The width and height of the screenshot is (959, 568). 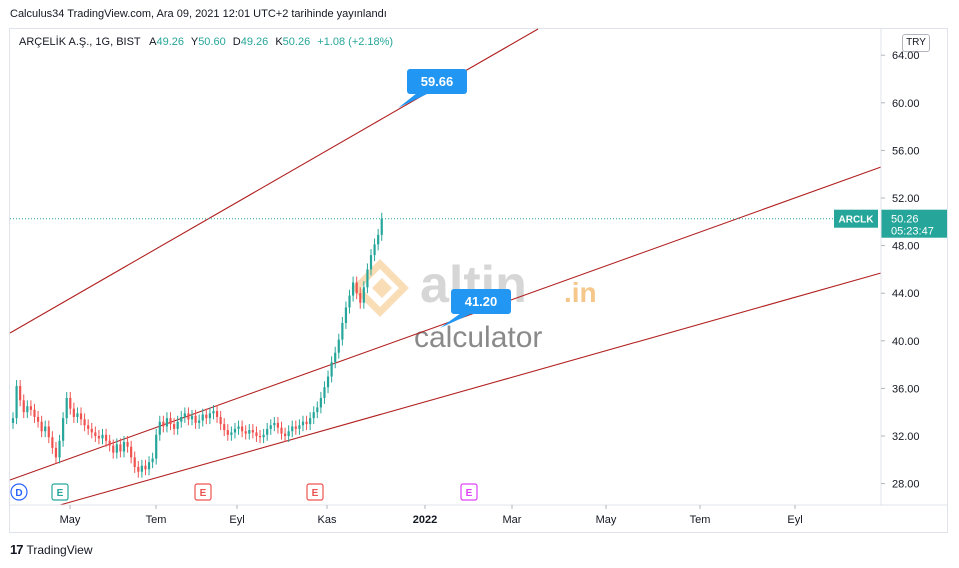 I want to click on symbol-tag-bg, so click(x=856, y=218).